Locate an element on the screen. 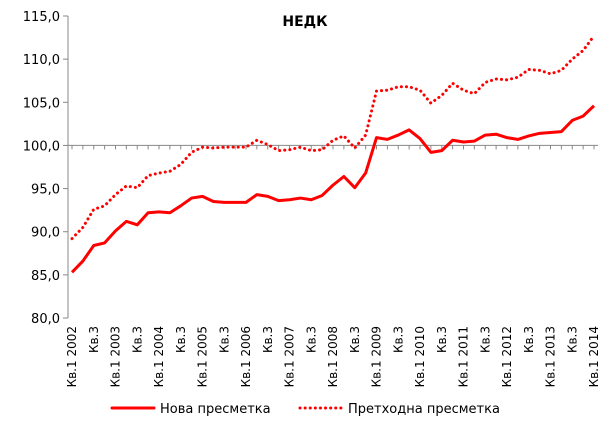 Image resolution: width=601 pixels, height=431 pixels. x-tick-label: Кв.1 2003 is located at coordinates (116, 356).